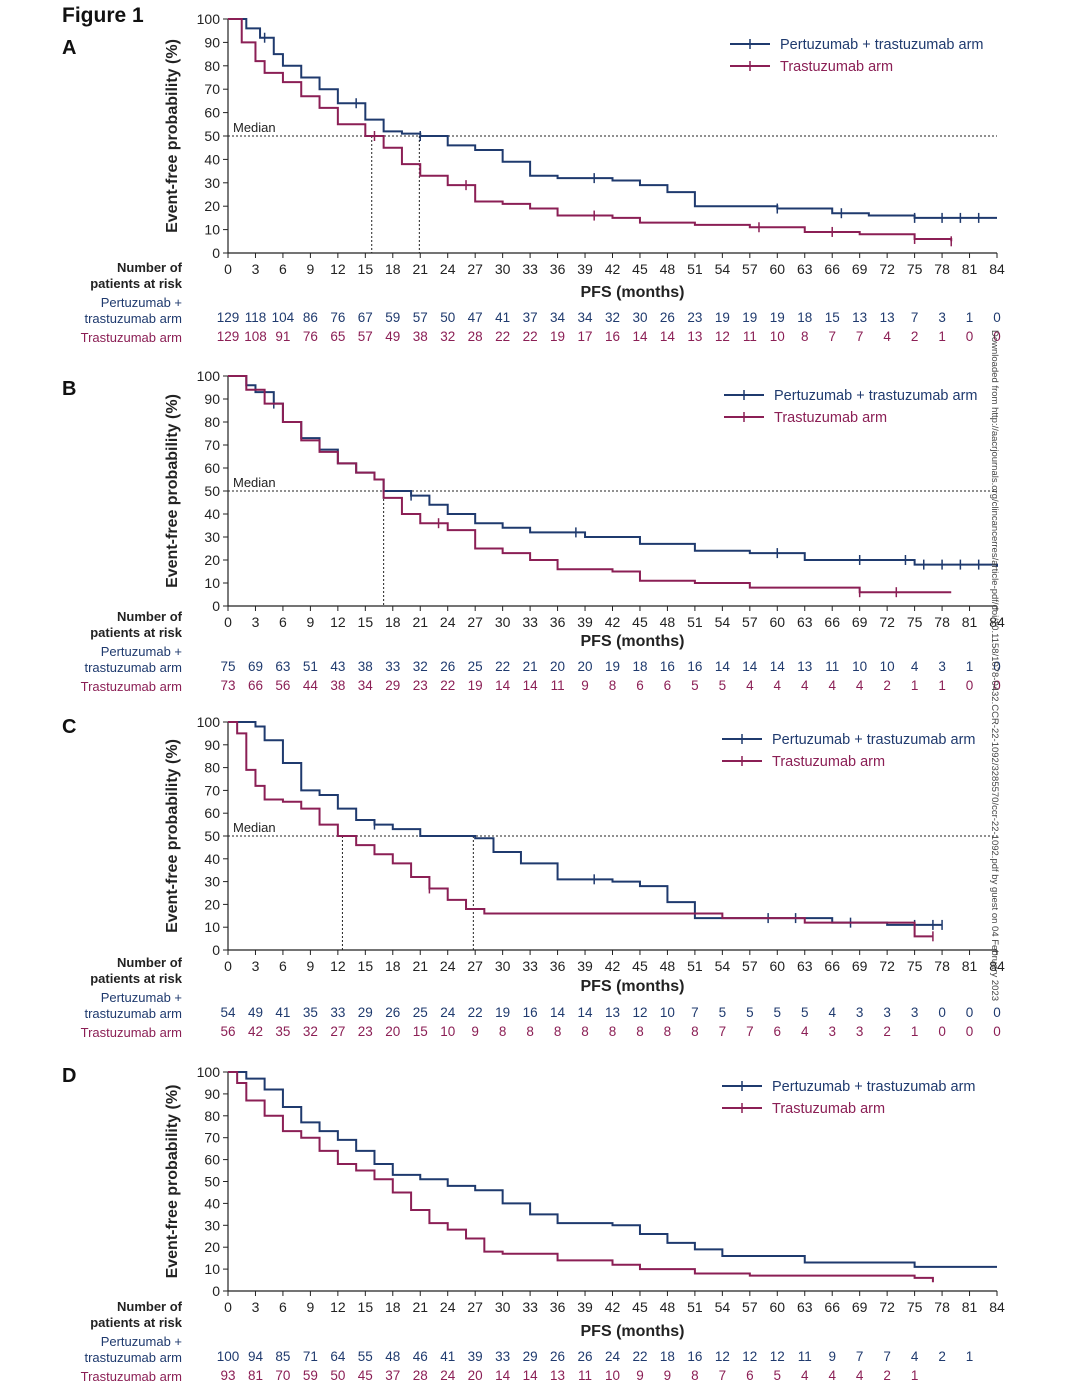 This screenshot has width=1080, height=1397. What do you see at coordinates (585, 823) in the screenshot?
I see `pertuzumab-curve` at bounding box center [585, 823].